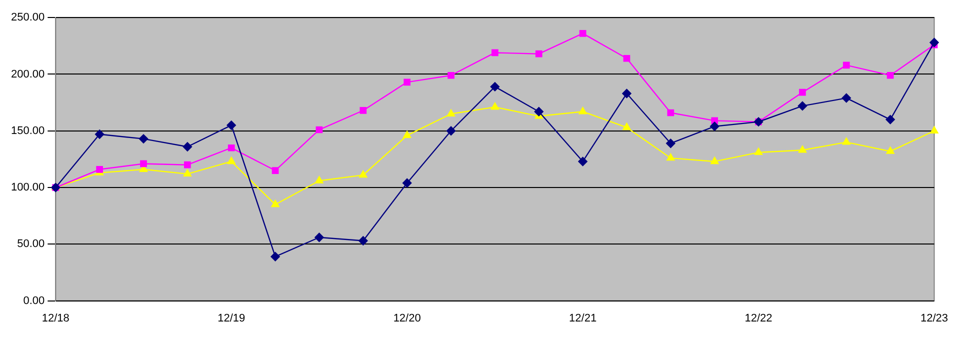  I want to click on y-tick-label: 200.00, so click(27, 74).